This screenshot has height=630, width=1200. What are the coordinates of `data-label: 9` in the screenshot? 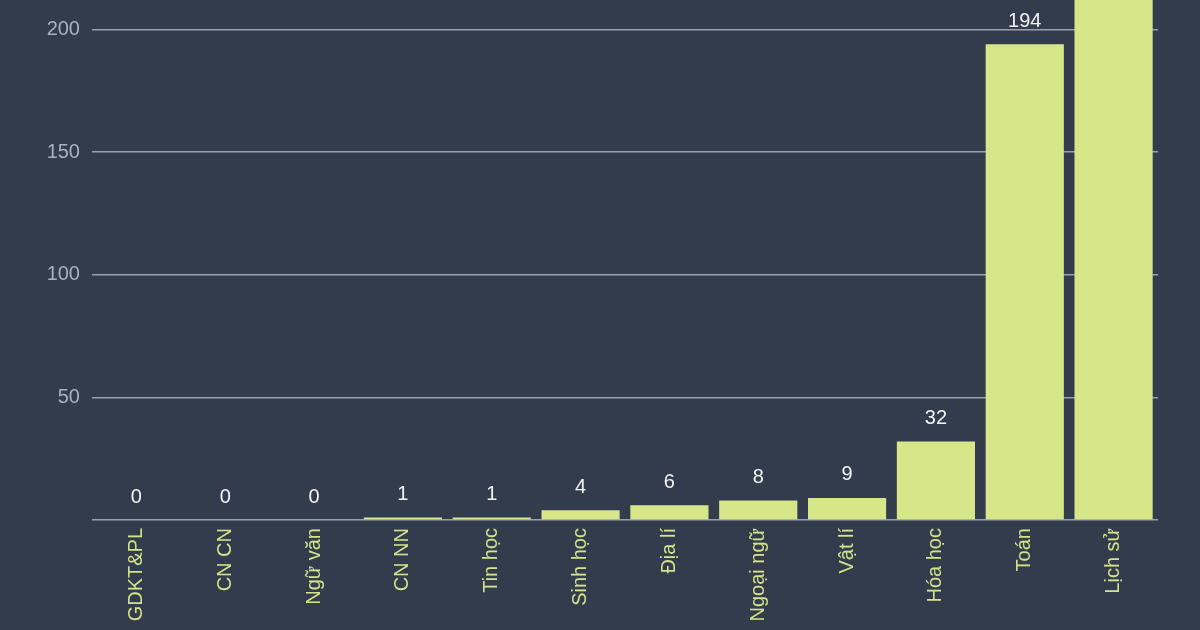 It's located at (847, 473).